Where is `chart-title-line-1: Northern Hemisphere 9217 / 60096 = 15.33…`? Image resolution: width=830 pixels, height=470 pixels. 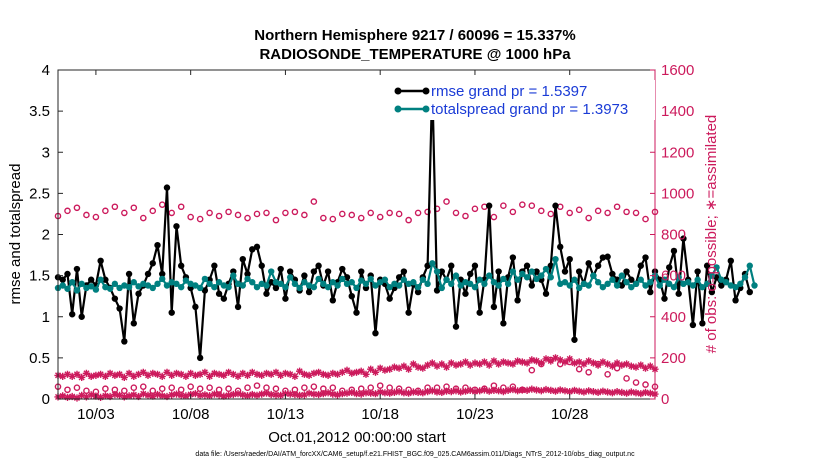 chart-title-line-1: Northern Hemisphere 9217 / 60096 = 15.33… is located at coordinates (415, 35).